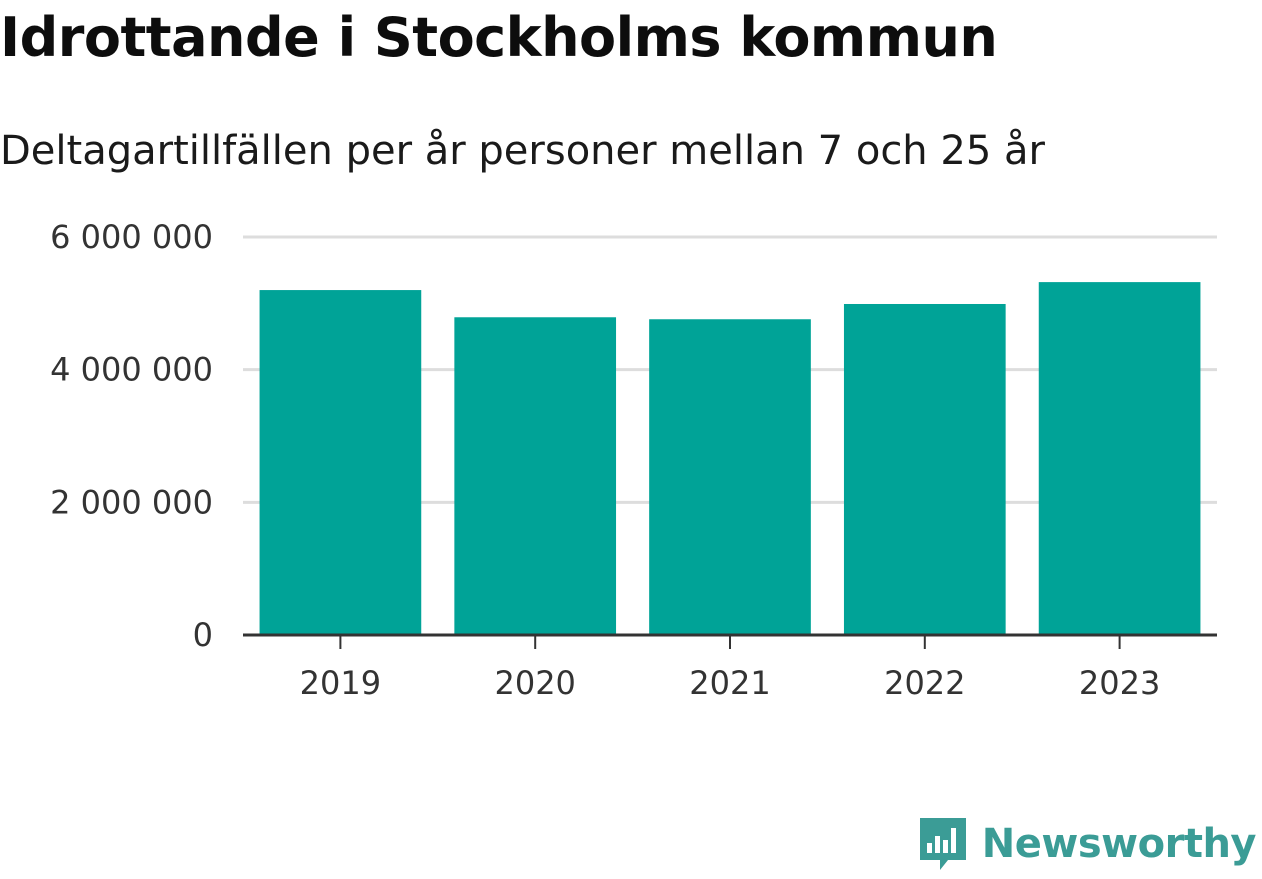 This screenshot has width=1262, height=879. Describe the element at coordinates (534, 683) in the screenshot. I see `x-tick-label: 2020` at that location.